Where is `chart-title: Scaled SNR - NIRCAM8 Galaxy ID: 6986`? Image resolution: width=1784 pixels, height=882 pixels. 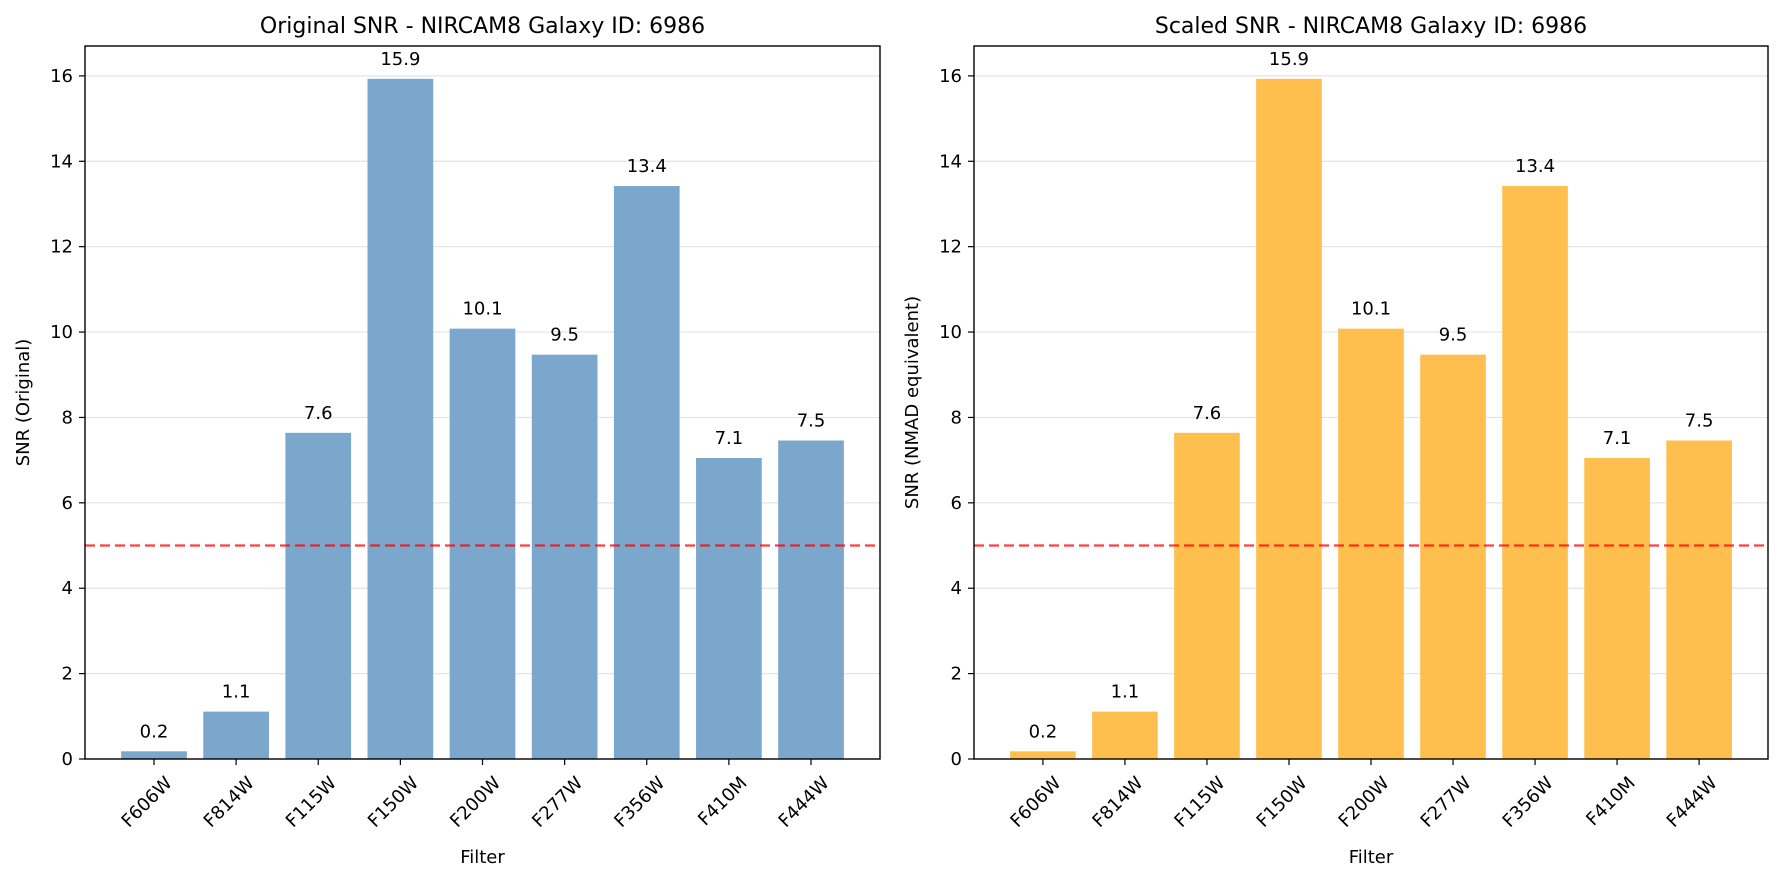
chart-title: Scaled SNR - NIRCAM8 Galaxy ID: 6986 is located at coordinates (1371, 26).